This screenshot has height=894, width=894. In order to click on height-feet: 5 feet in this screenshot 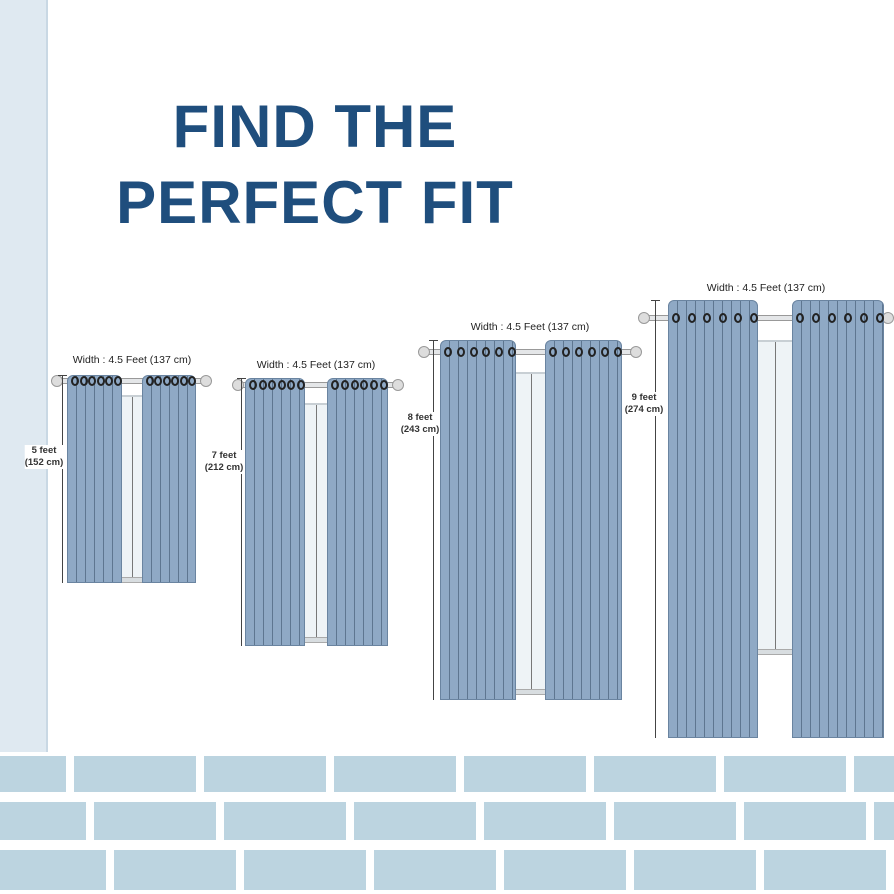, I will do `click(44, 450)`.